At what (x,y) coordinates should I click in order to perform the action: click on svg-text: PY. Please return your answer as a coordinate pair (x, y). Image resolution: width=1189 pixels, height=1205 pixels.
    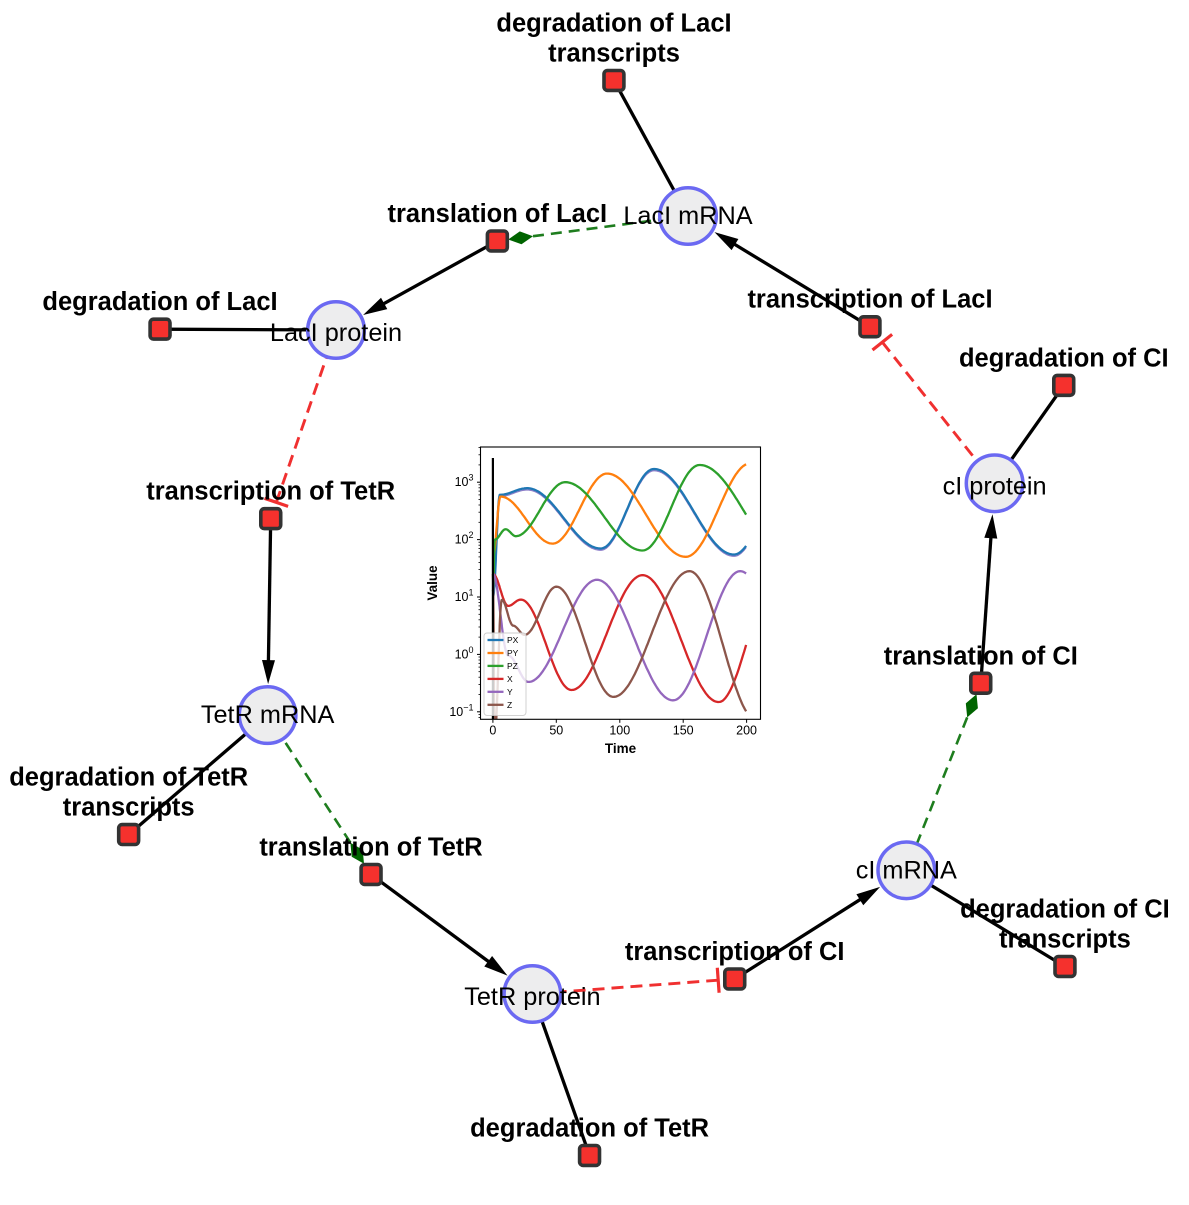
    Looking at the image, I should click on (513, 653).